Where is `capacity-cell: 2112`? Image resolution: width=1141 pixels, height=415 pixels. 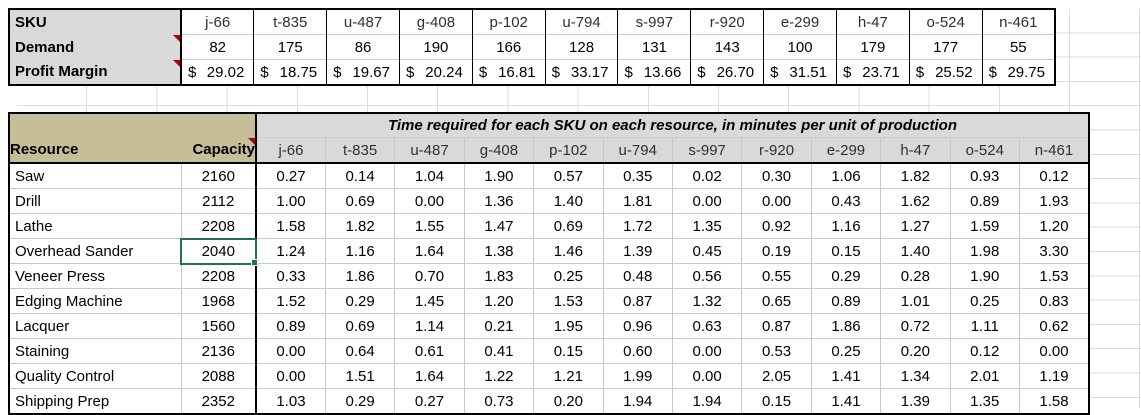 capacity-cell: 2112 is located at coordinates (218, 201).